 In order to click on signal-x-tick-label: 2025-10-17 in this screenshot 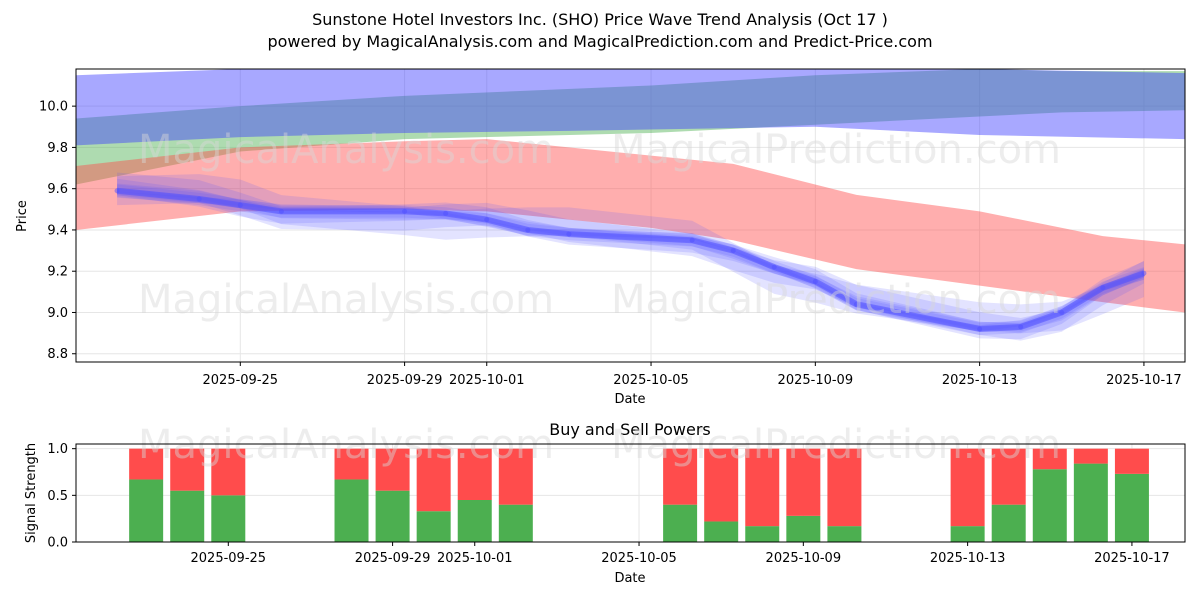, I will do `click(1132, 558)`.